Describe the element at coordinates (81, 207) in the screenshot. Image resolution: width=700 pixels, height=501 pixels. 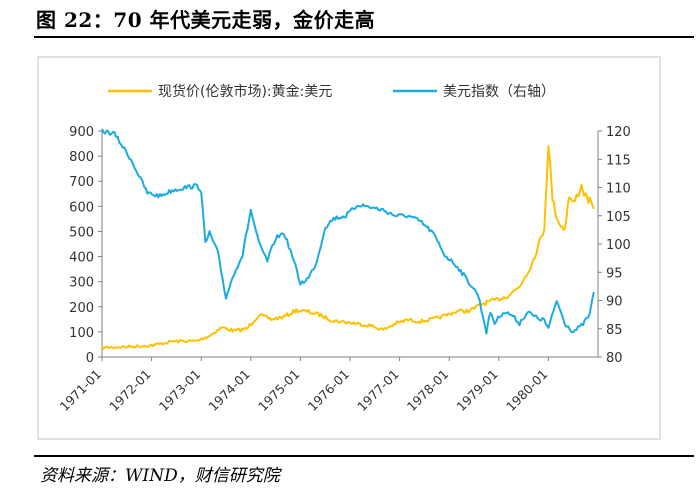
I see `y-left-tick-label: 600` at that location.